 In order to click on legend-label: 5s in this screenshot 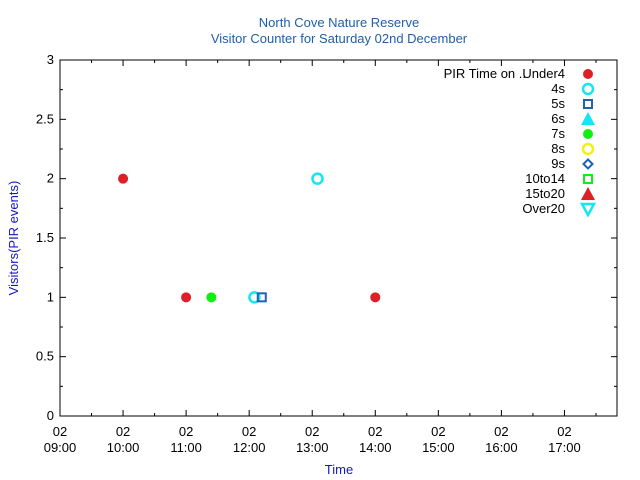, I will do `click(558, 103)`.